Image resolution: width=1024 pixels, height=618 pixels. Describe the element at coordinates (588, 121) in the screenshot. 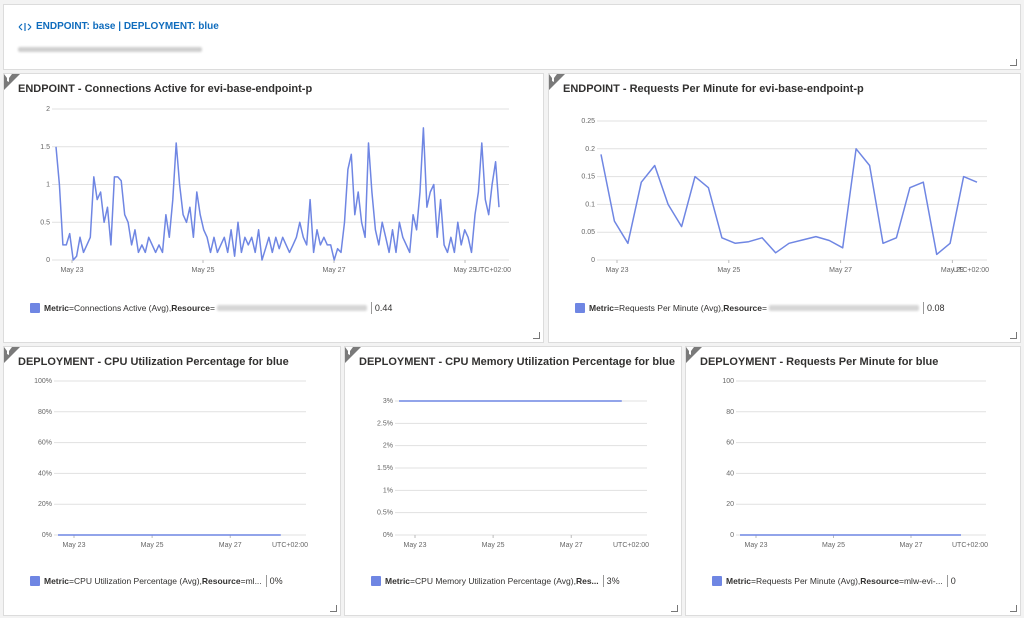

I see `y-tick-label: 0.25` at that location.